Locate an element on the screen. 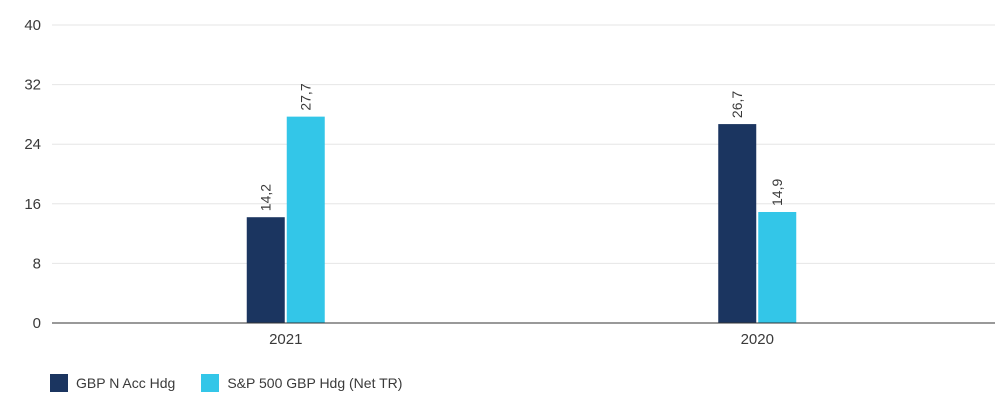 This screenshot has width=995, height=394. y-tick-label: 32 is located at coordinates (32, 85).